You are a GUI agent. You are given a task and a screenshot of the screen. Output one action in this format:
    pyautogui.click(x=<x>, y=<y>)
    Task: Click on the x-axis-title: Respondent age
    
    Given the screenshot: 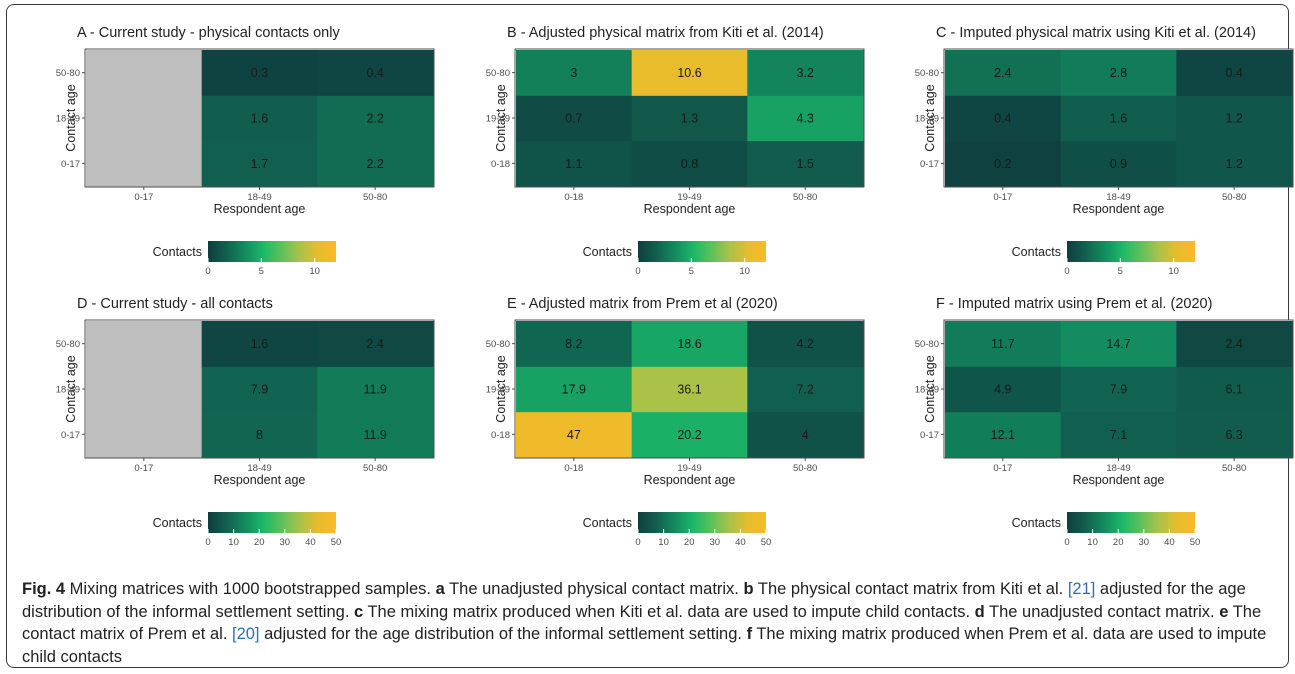 What is the action you would take?
    pyautogui.click(x=690, y=209)
    